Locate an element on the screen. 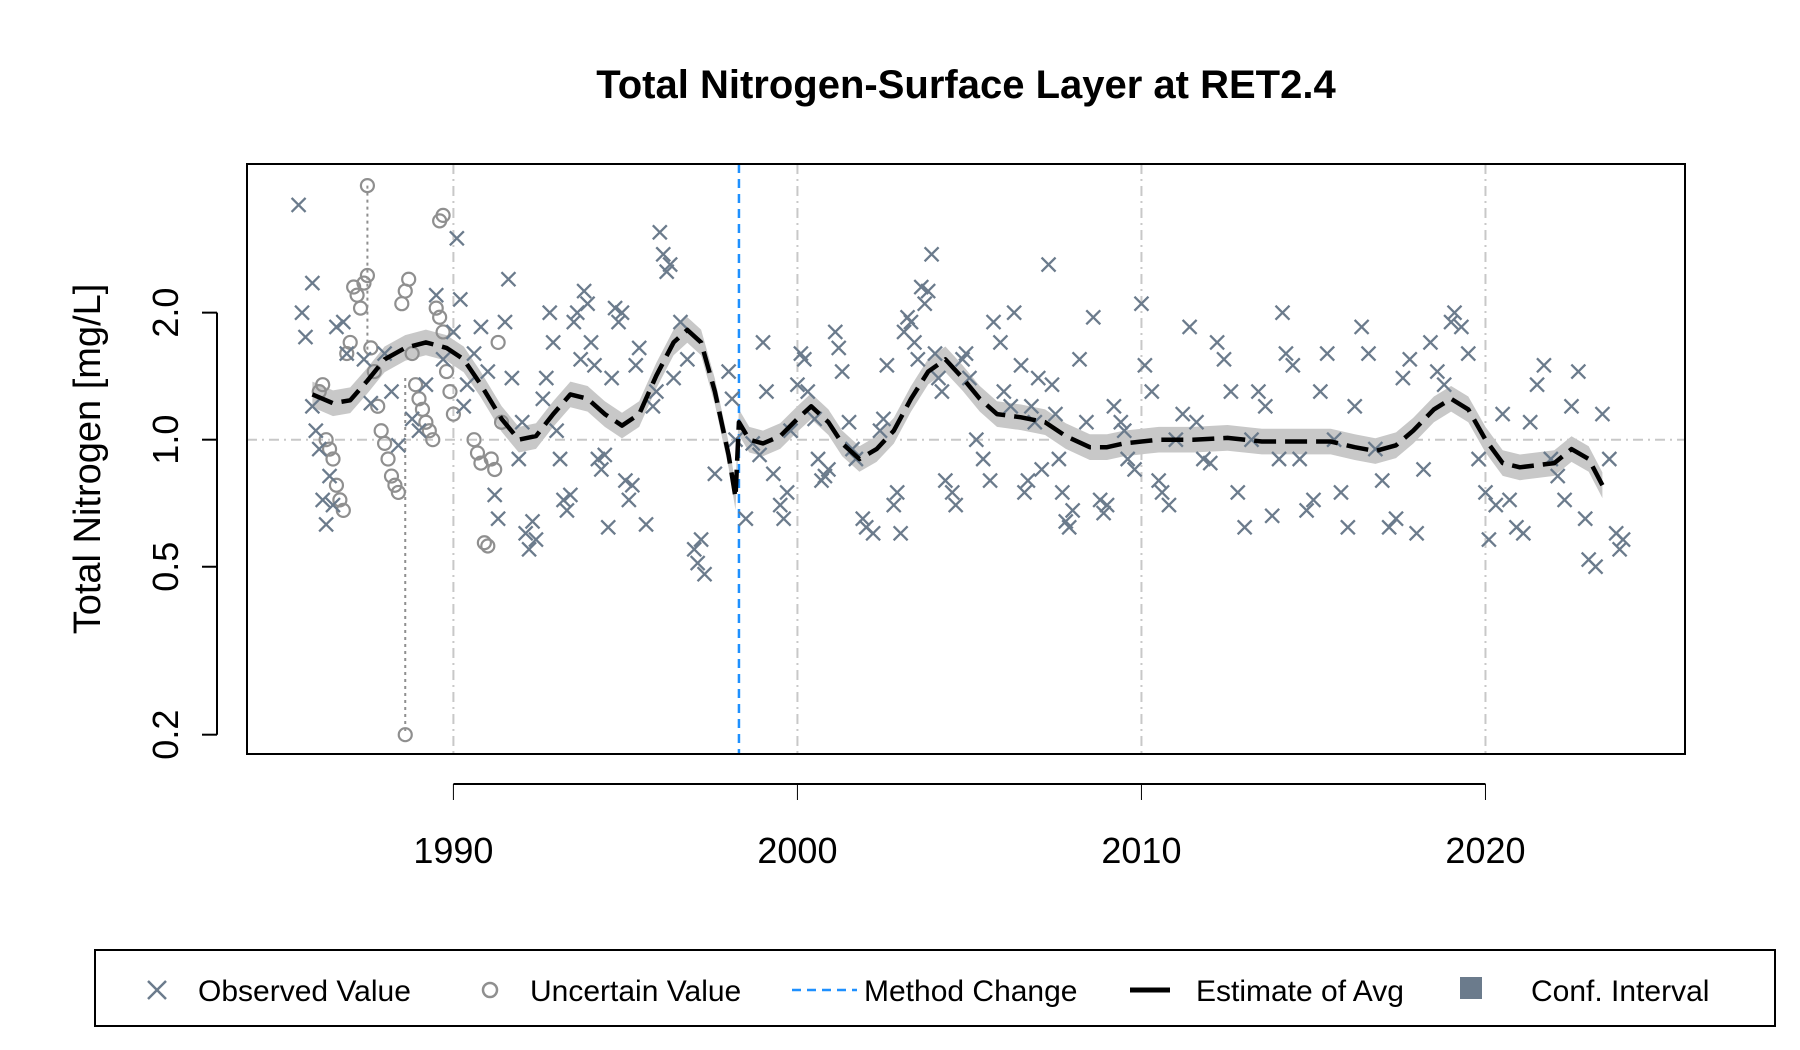  legend-observed: Observed Value is located at coordinates (279, 991).